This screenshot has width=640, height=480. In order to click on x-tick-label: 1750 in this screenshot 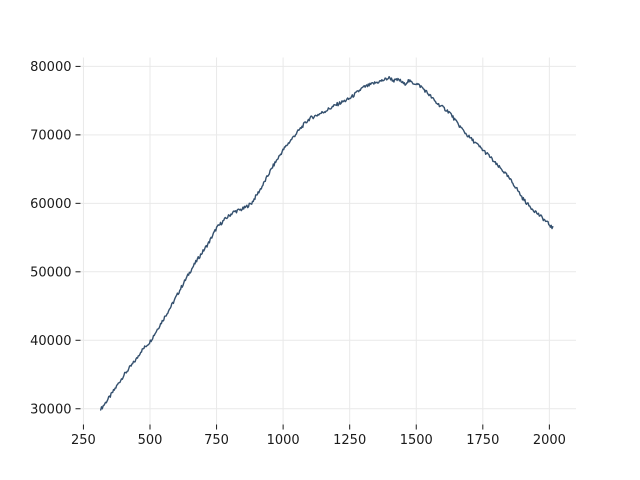, I will do `click(482, 440)`.